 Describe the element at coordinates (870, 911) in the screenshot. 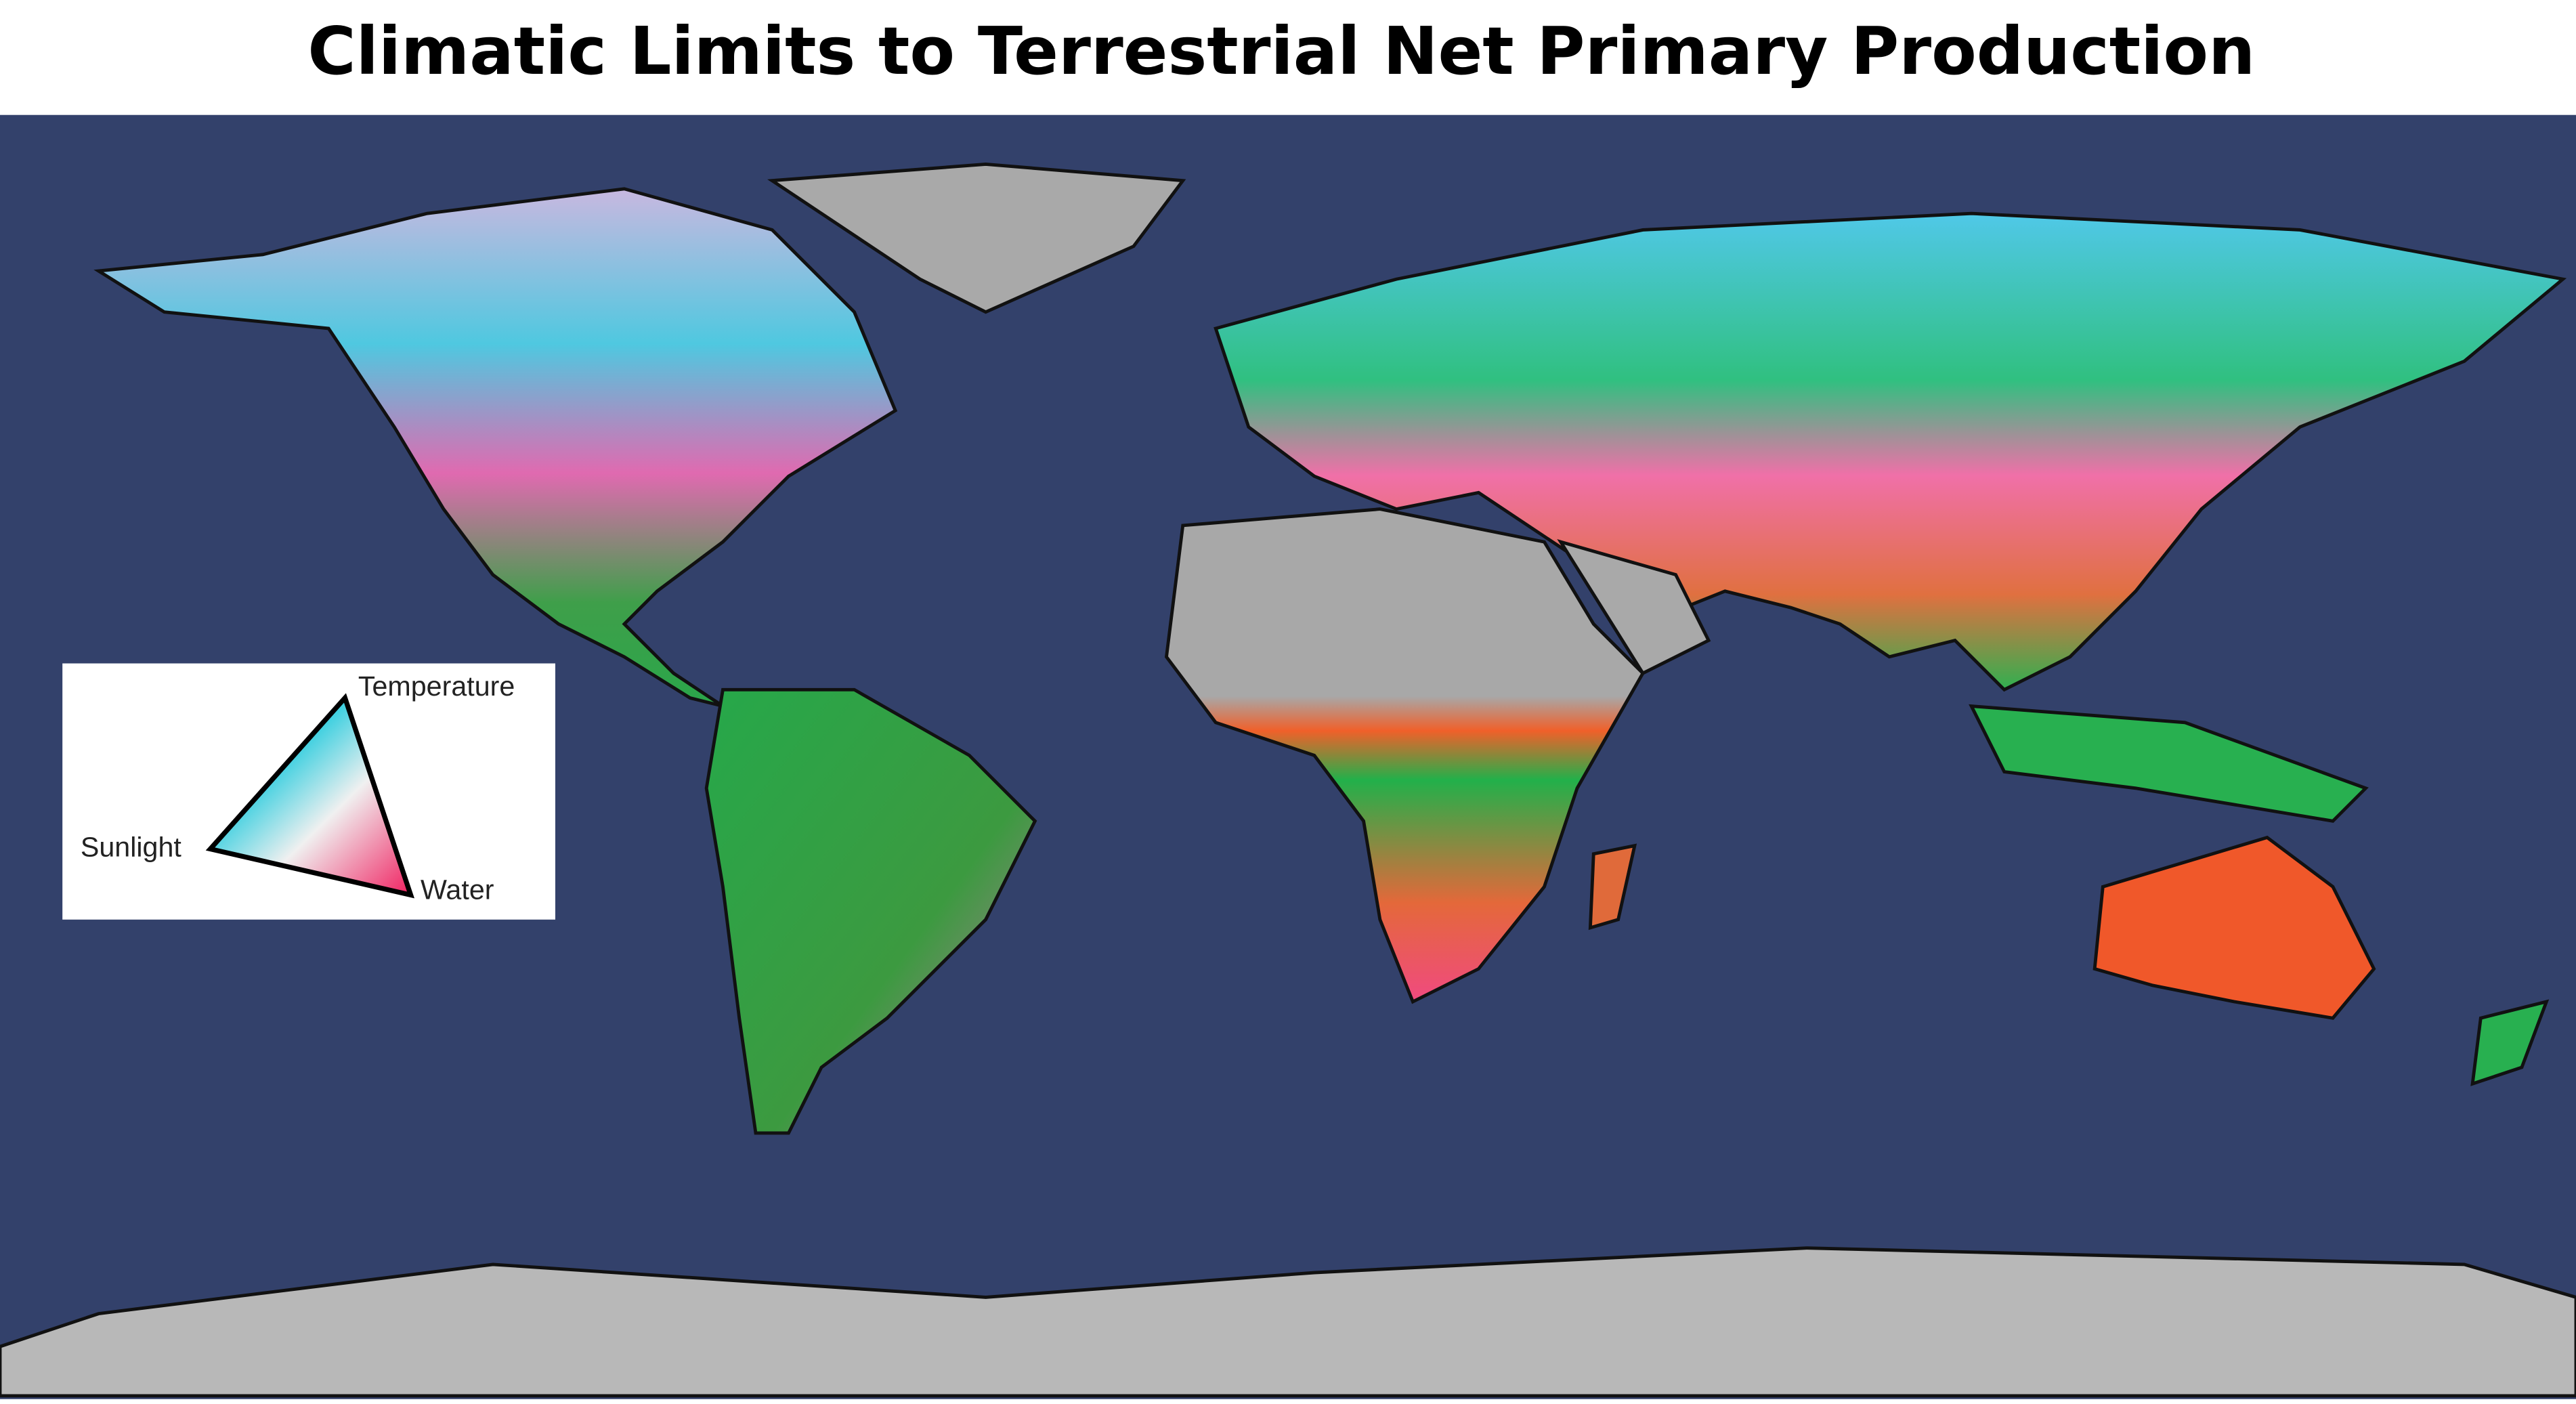

I see `south-america` at that location.